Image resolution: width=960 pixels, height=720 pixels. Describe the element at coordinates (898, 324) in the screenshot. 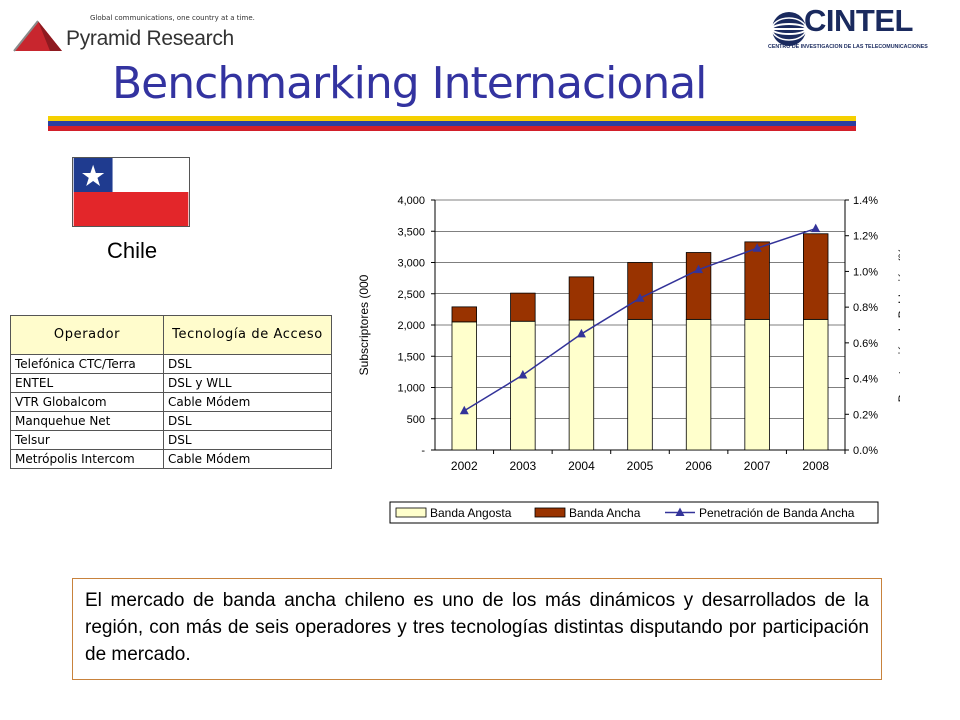

I see `y2-axis-title: Penetración de Población (%` at that location.